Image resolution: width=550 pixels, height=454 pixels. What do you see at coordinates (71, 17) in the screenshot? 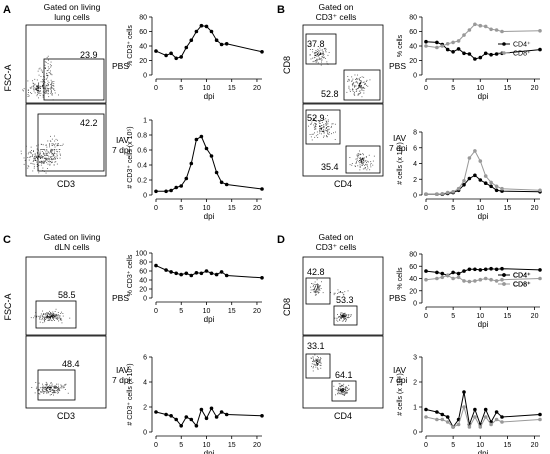
I see `gate-title-line2: lung cells` at bounding box center [71, 17].